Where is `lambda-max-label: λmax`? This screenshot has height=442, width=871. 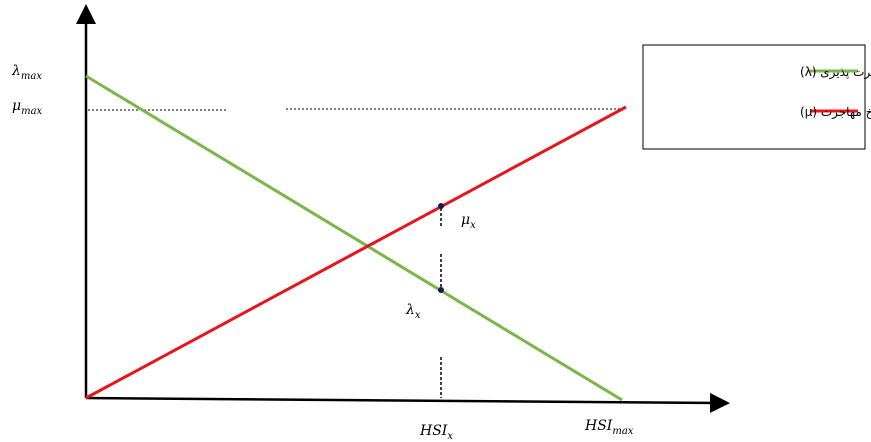 lambda-max-label: λmax is located at coordinates (26, 72).